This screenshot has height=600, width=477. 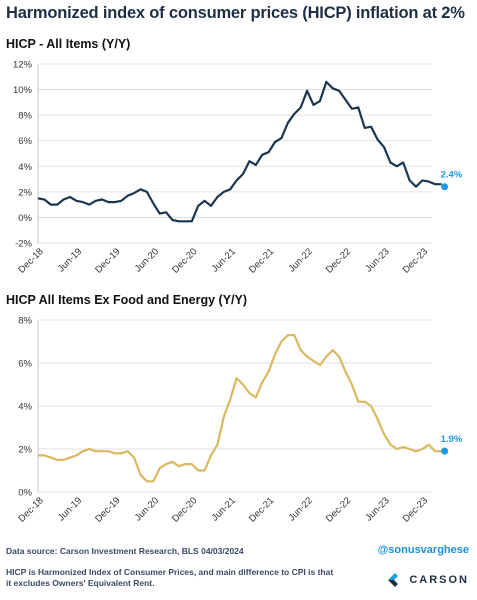 I want to click on chart-title-headline: HICP - All Items (Y/Y), so click(x=68, y=44).